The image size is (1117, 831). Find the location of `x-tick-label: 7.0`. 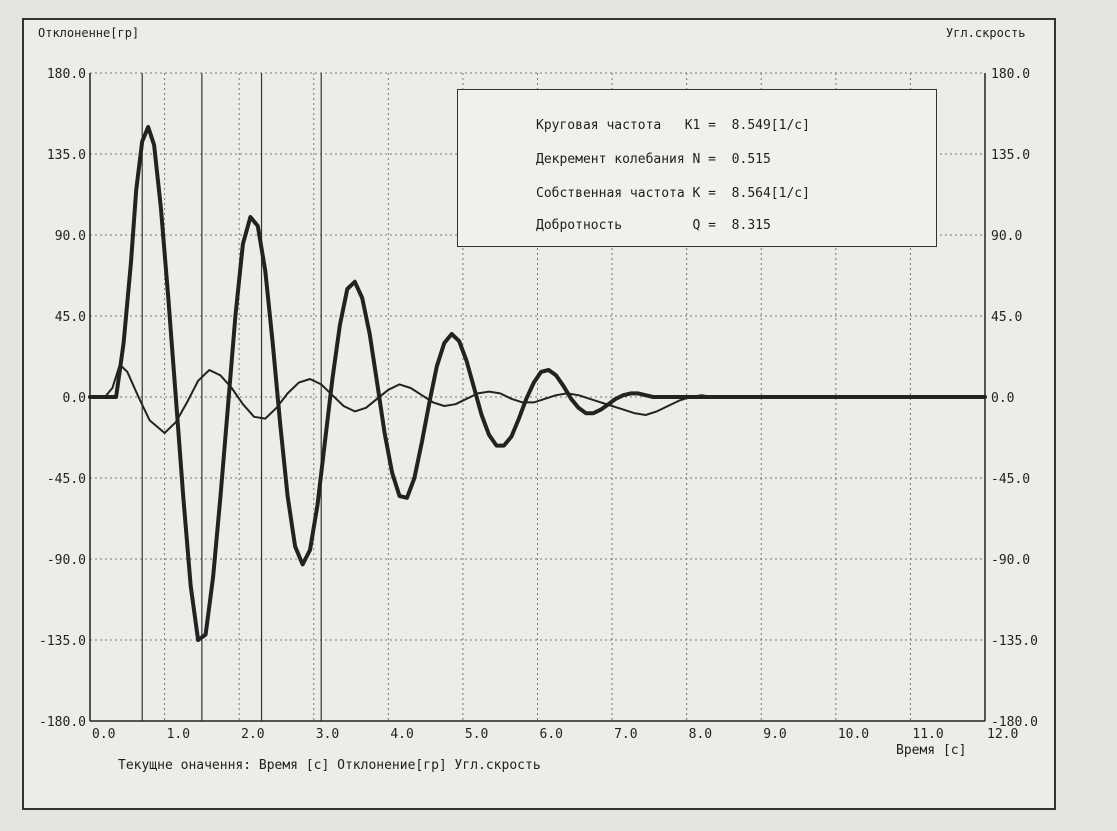

x-tick-label: 7.0 is located at coordinates (625, 734).